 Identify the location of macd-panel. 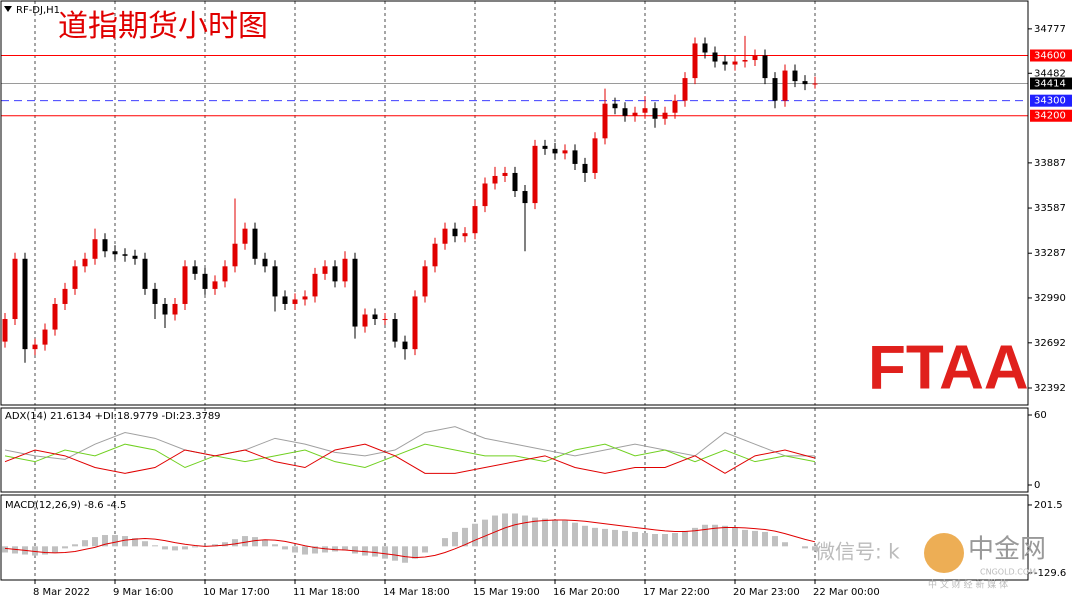
(514, 537).